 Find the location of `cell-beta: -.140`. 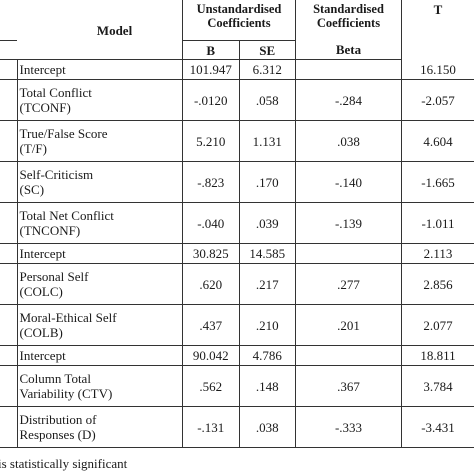

cell-beta: -.140 is located at coordinates (348, 182).